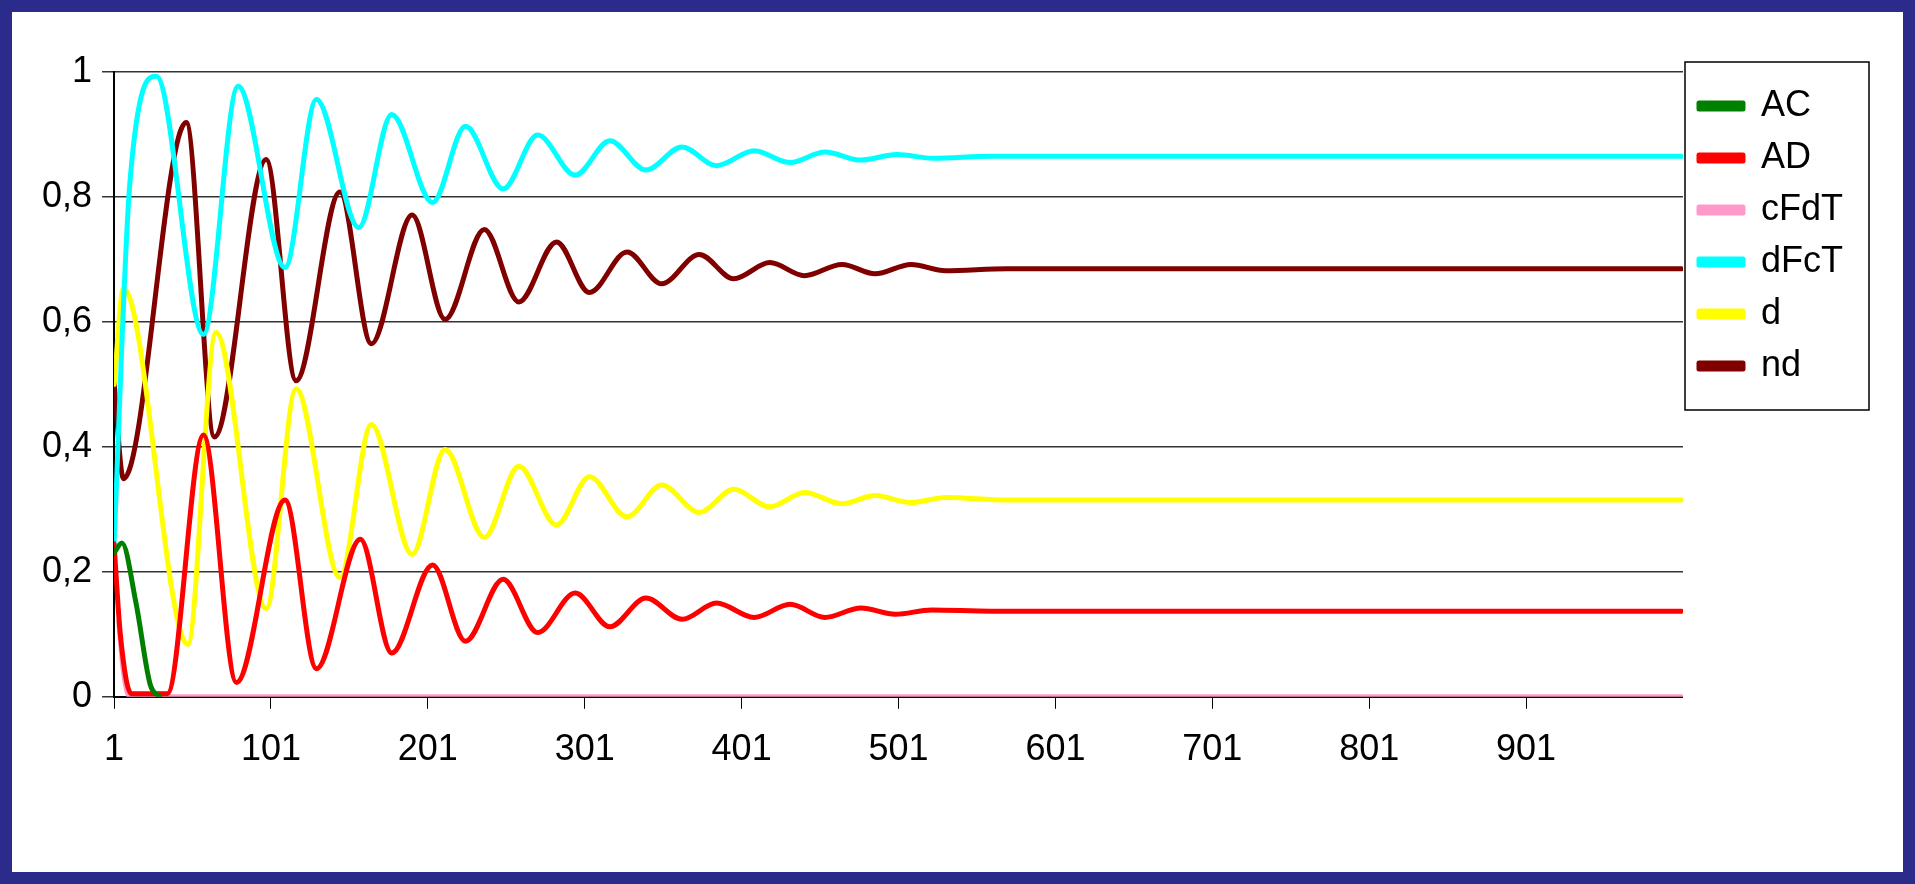 This screenshot has width=1915, height=884. I want to click on x-tick-label: 801, so click(1369, 748).